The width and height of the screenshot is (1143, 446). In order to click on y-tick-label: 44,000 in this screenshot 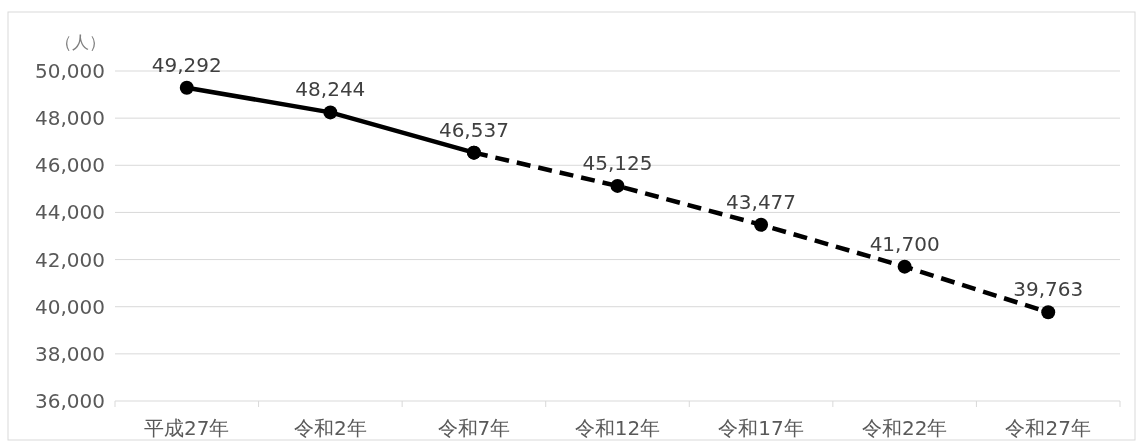, I will do `click(70, 212)`.